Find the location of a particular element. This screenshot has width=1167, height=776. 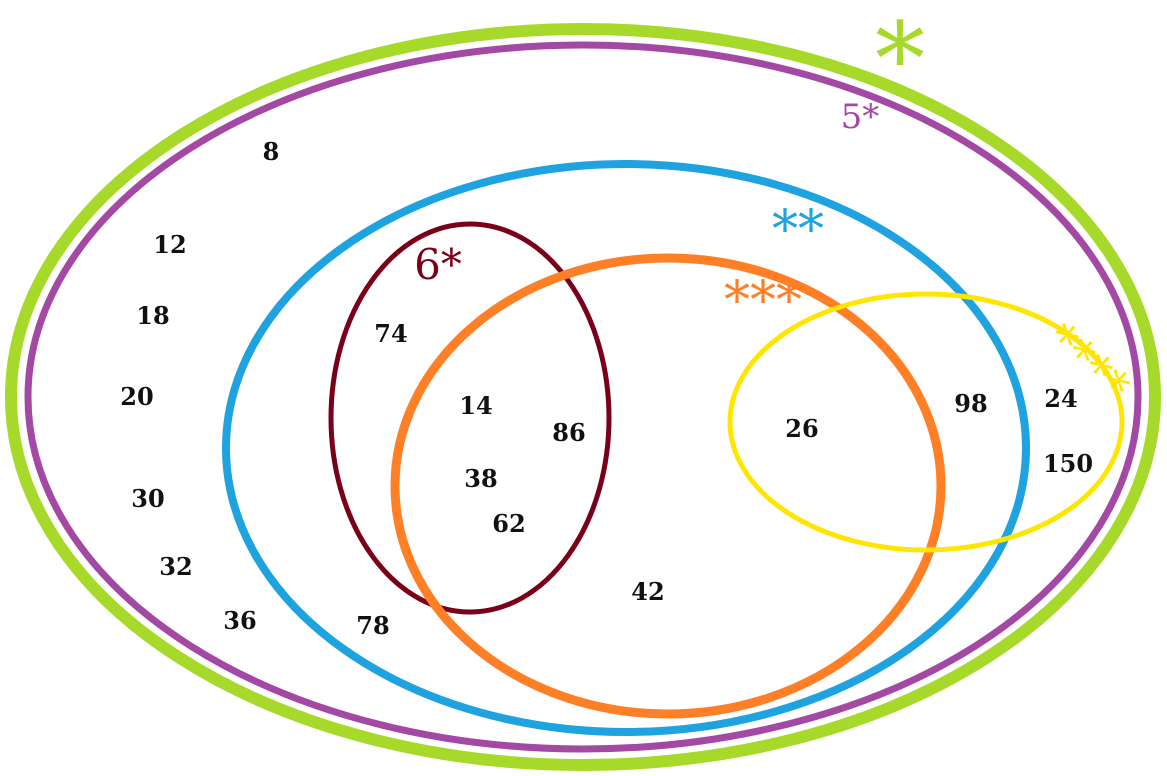

number-32: 32 is located at coordinates (175, 566).